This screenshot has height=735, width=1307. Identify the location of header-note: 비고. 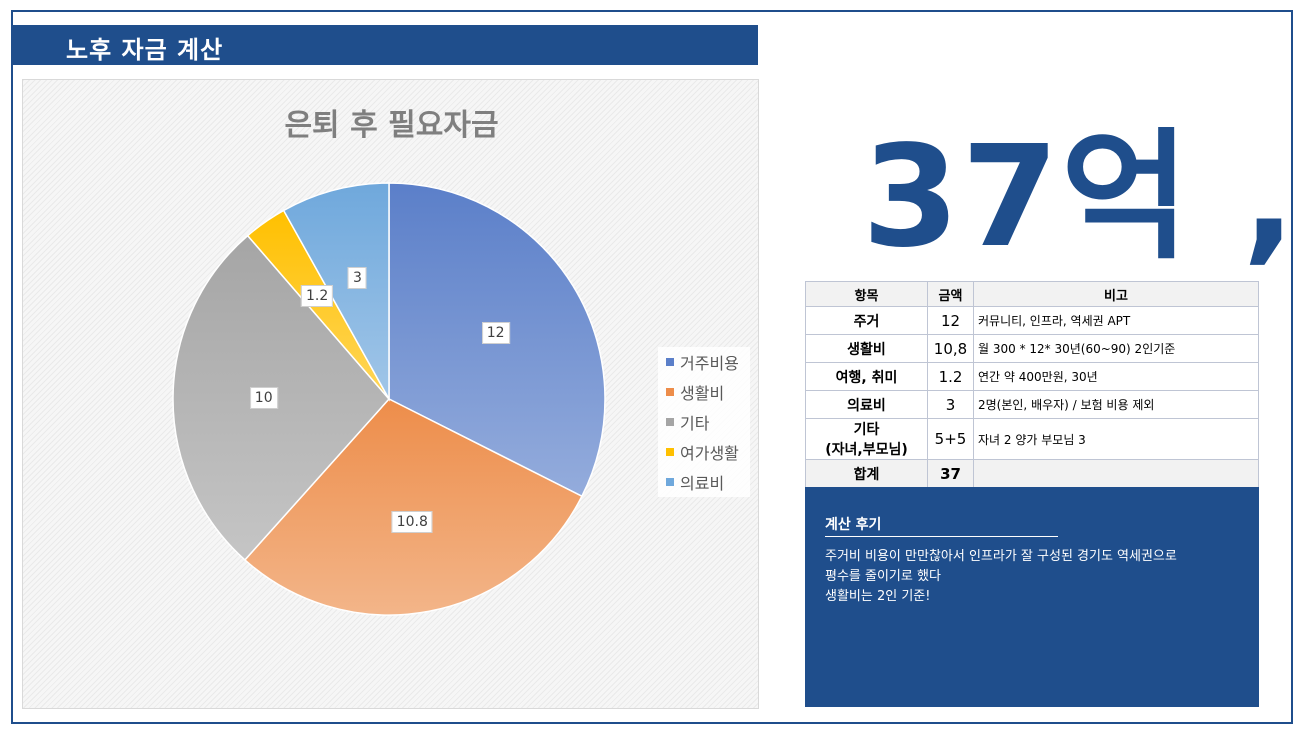
(1116, 294).